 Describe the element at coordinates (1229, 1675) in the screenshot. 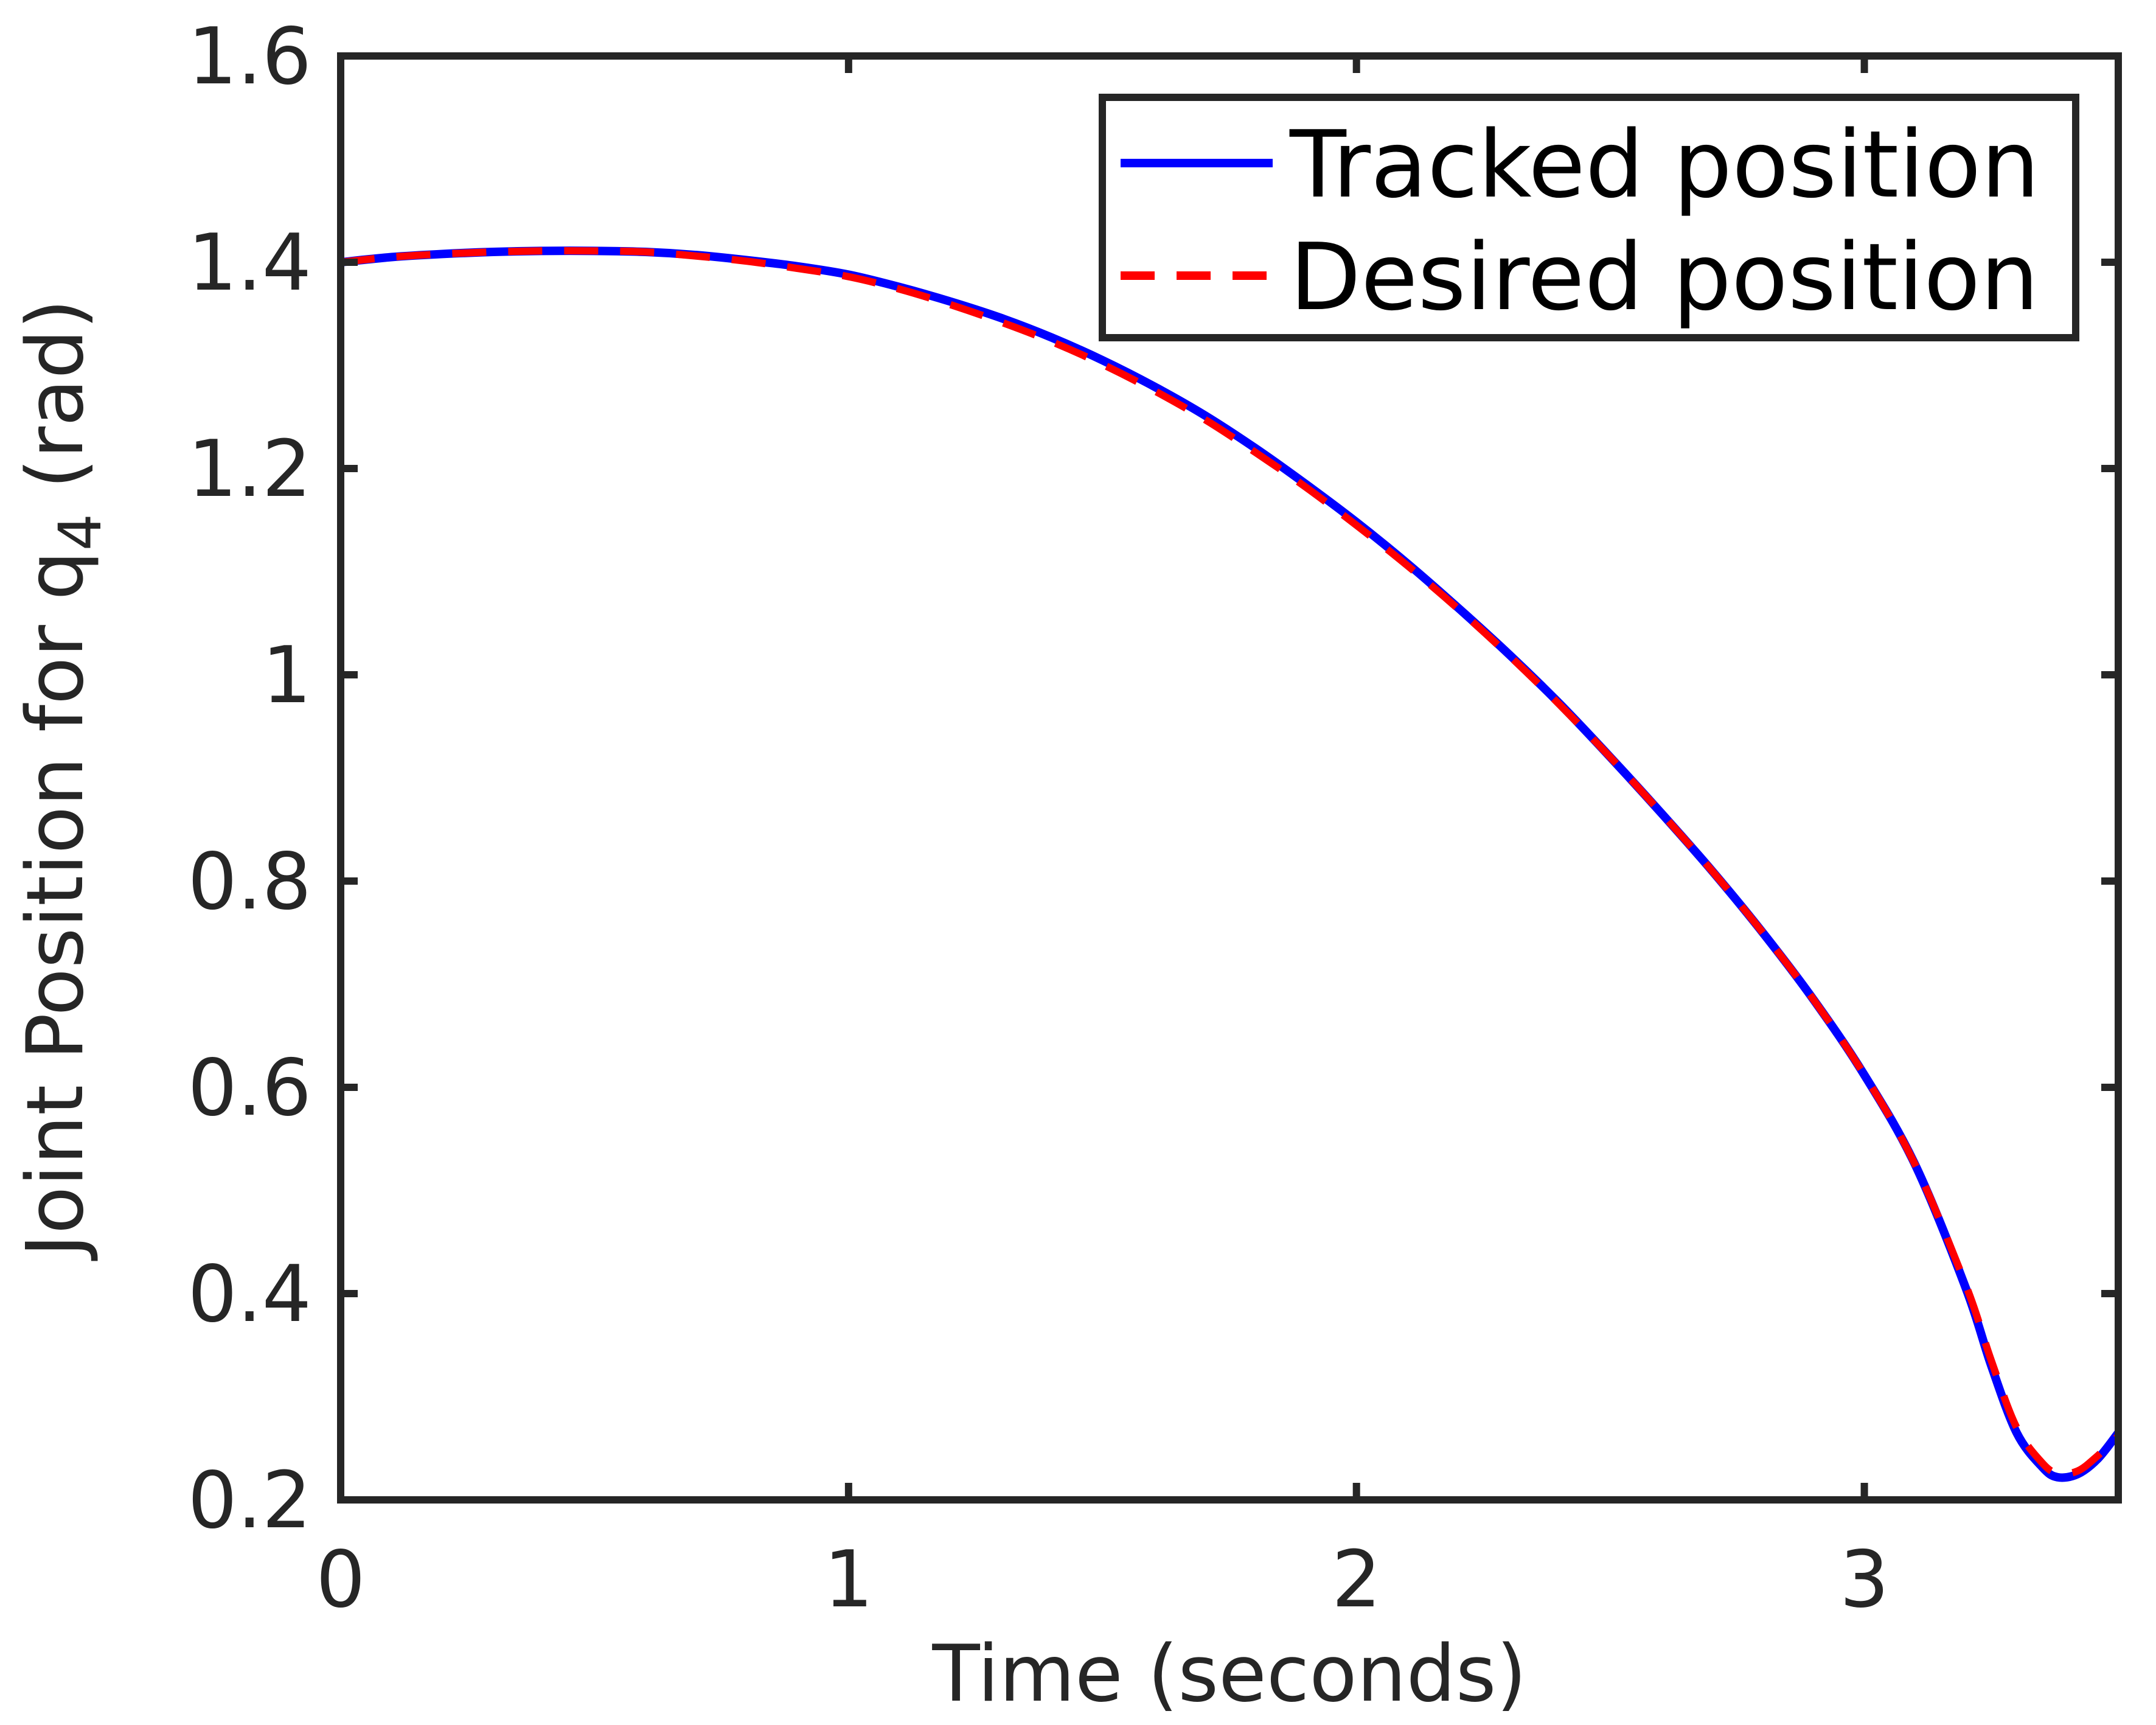

I see `x-axis-label: Time (seconds)` at that location.